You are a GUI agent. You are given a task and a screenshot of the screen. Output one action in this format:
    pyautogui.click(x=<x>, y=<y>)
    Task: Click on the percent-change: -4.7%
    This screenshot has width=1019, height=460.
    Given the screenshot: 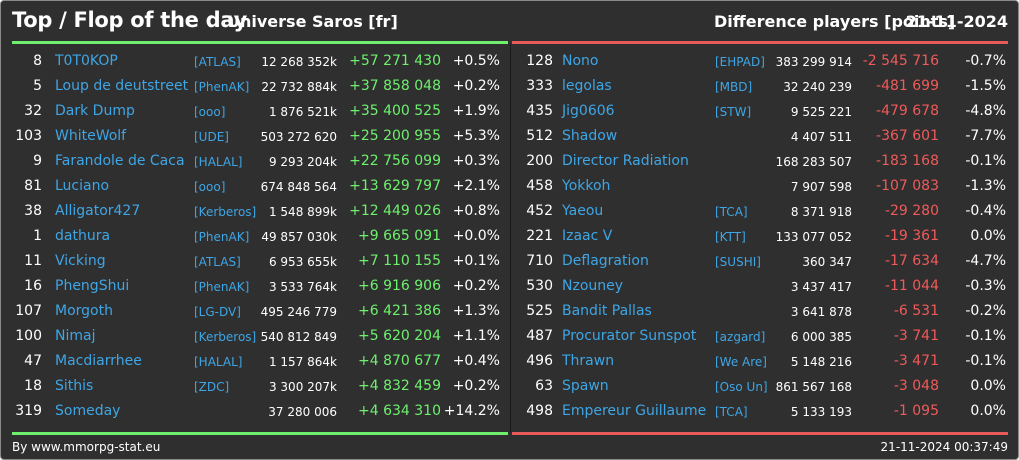 What is the action you would take?
    pyautogui.click(x=985, y=261)
    